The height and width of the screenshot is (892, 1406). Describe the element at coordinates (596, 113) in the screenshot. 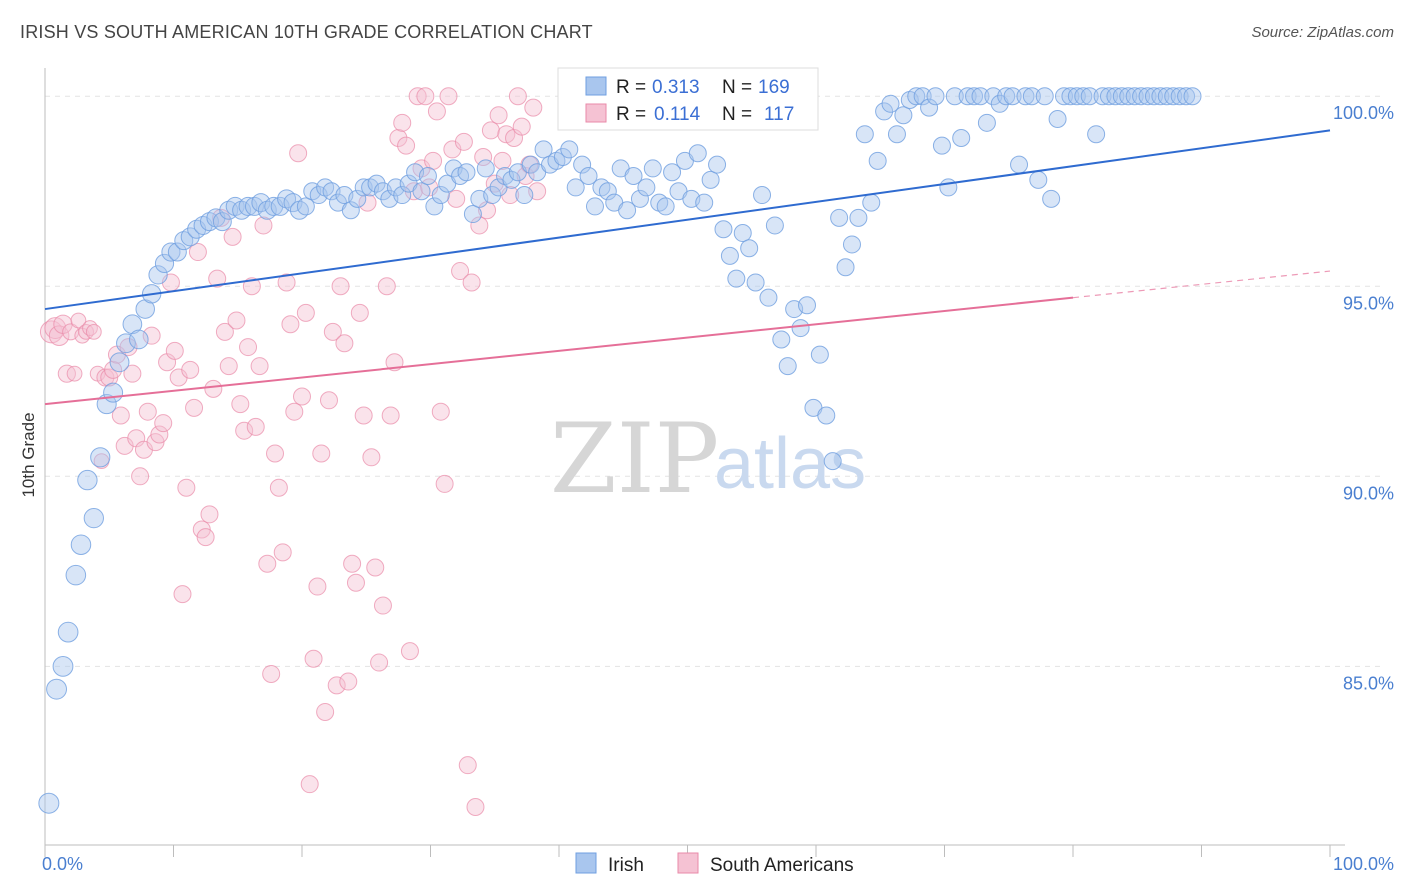

I see `south-americans-swatch` at that location.